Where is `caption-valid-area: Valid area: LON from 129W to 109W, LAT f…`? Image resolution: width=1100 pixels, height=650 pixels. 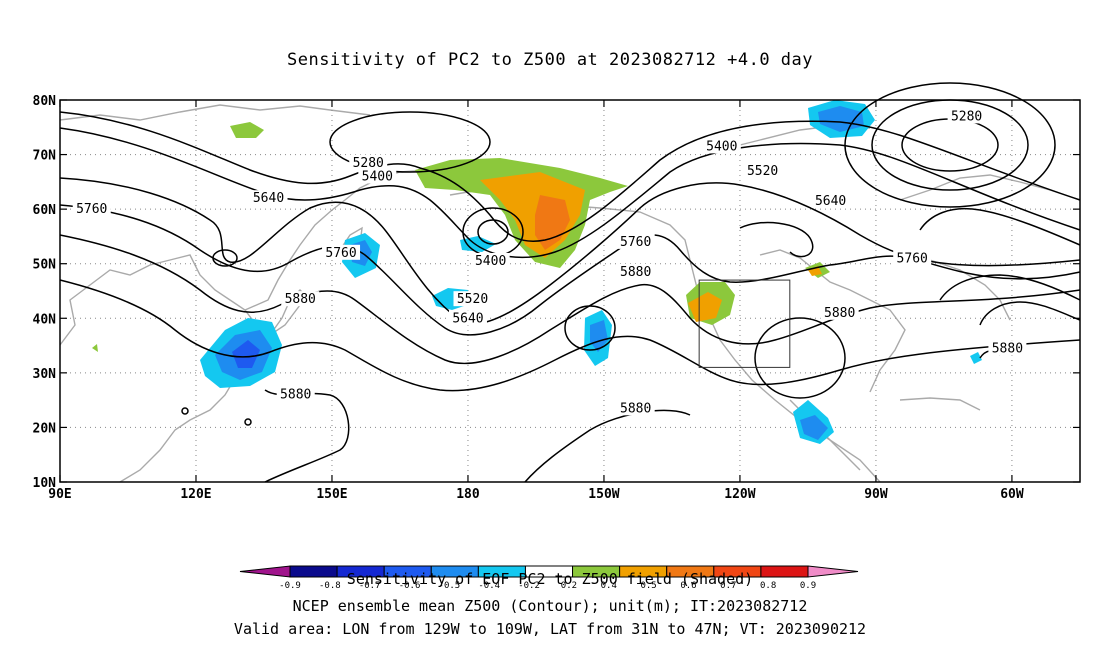 caption-valid-area: Valid area: LON from 129W to 109W, LAT f… is located at coordinates (550, 629).